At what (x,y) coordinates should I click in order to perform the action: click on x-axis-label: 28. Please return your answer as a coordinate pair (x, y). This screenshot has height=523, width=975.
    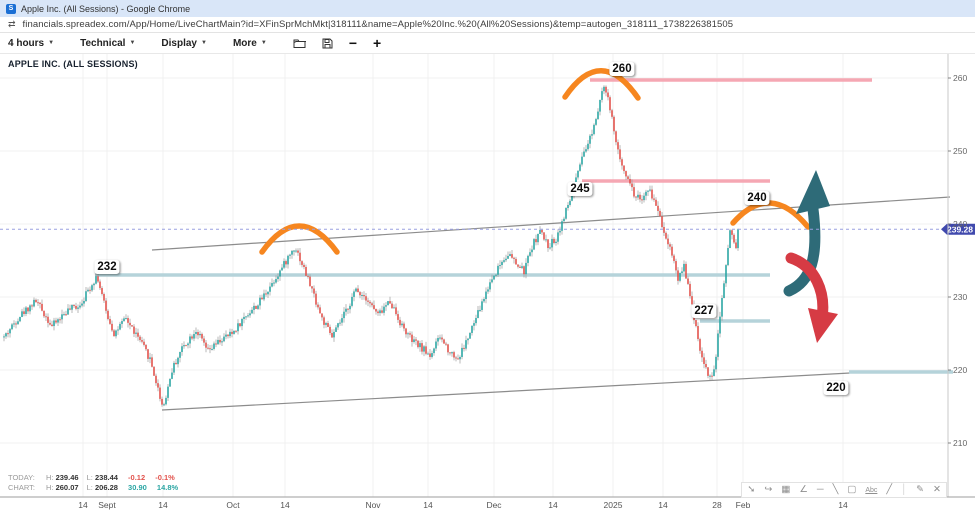
    Looking at the image, I should click on (717, 505).